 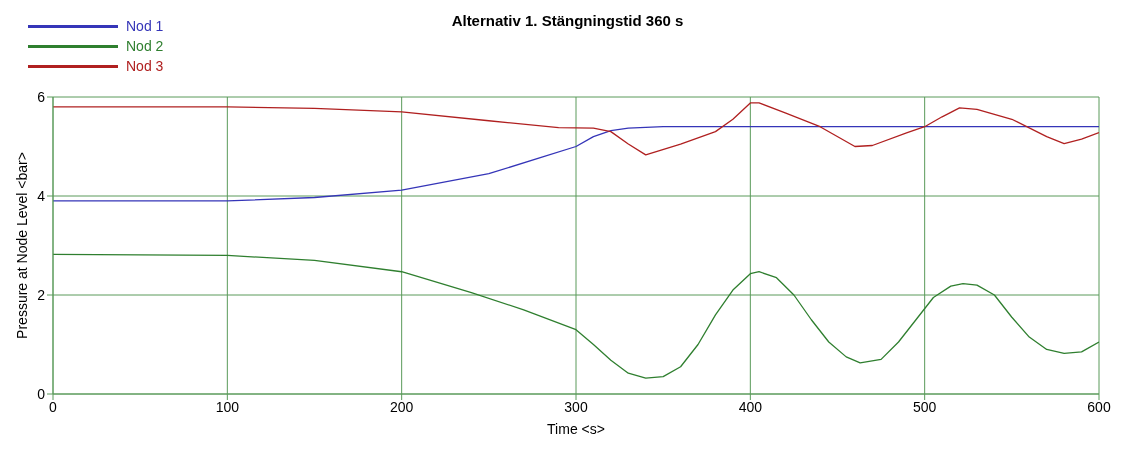 What do you see at coordinates (576, 429) in the screenshot?
I see `x-axis-title: Time <s>` at bounding box center [576, 429].